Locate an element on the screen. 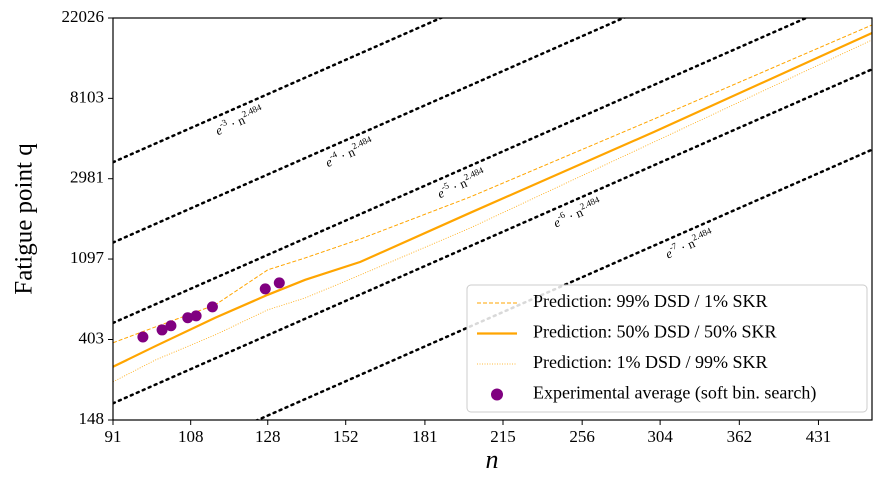 This screenshot has width=873, height=477. x-tick-label: 256 is located at coordinates (582, 436).